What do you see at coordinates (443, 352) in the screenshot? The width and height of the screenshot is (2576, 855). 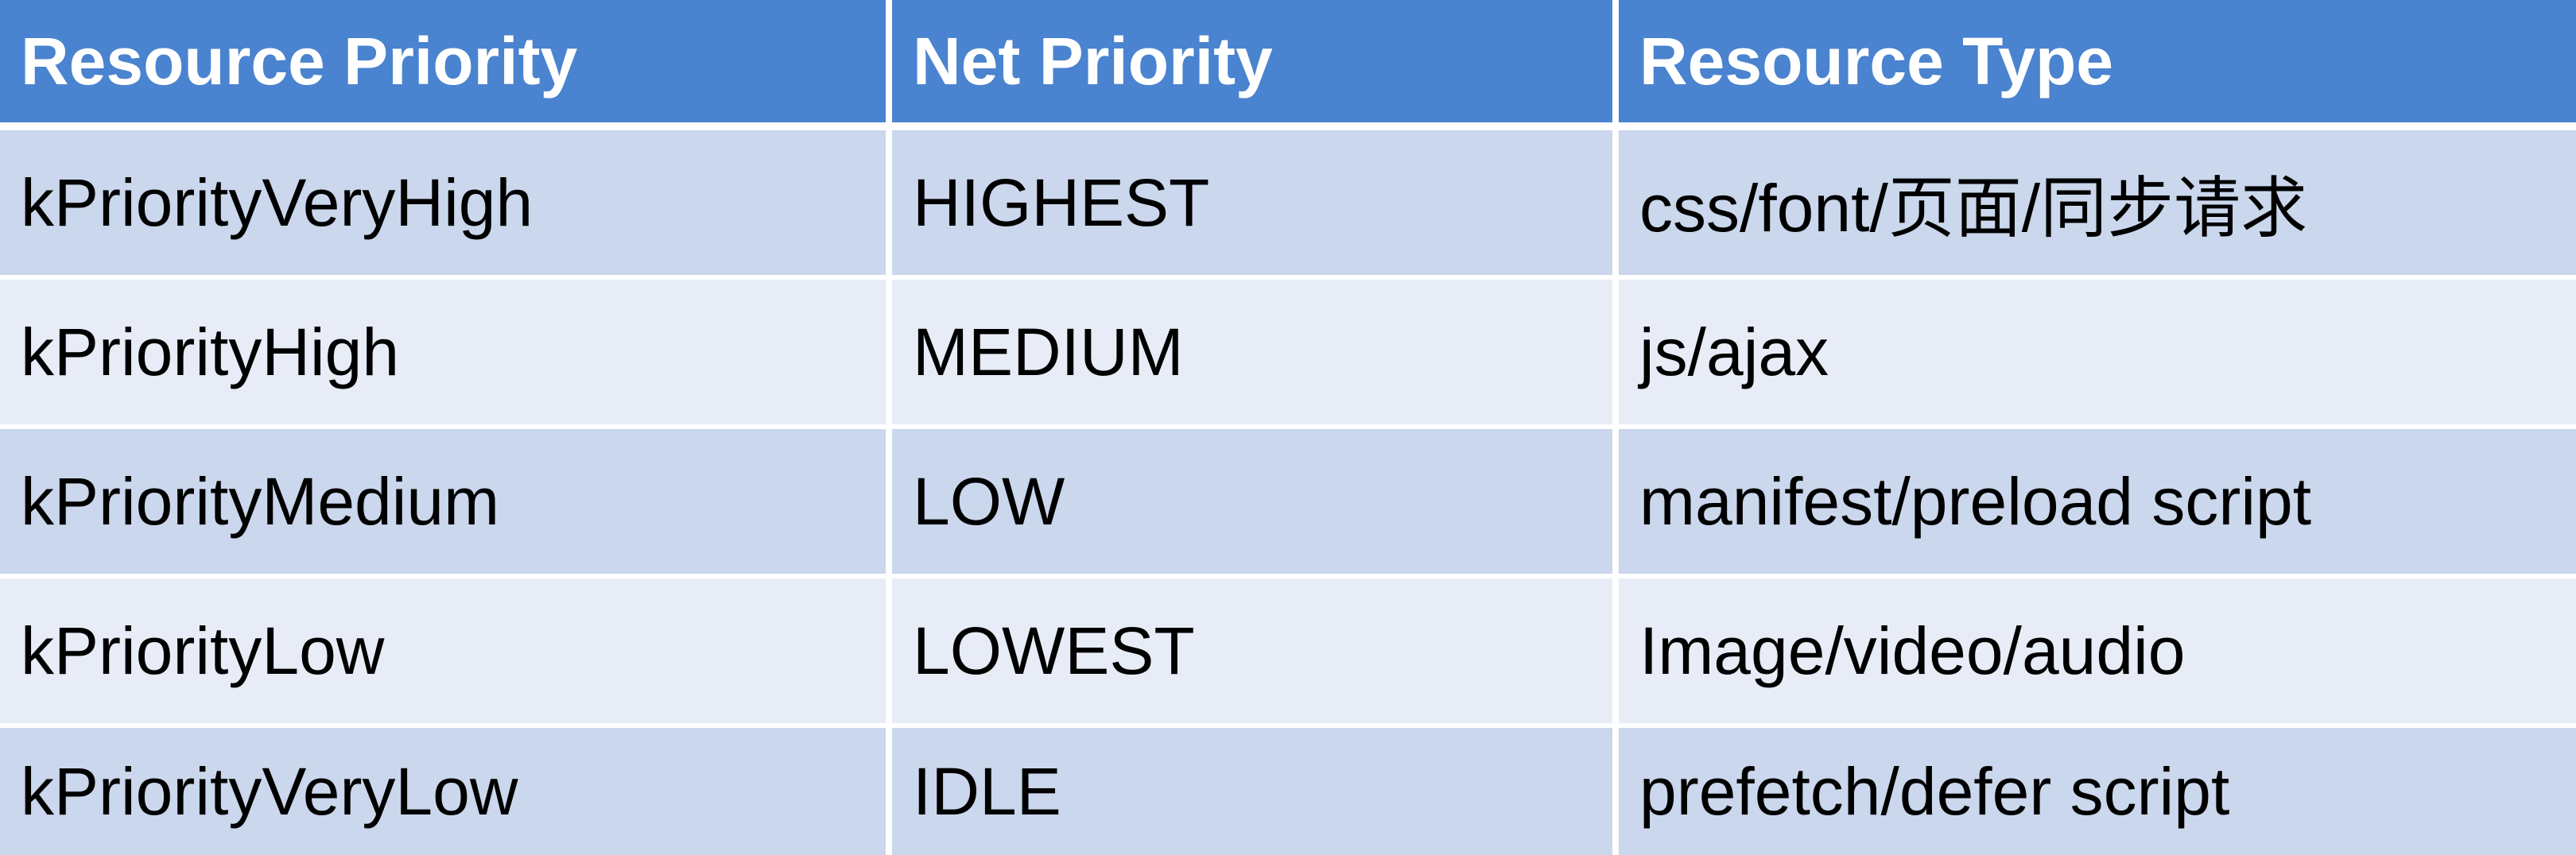 I see `table-cell: kPriorityHigh` at bounding box center [443, 352].